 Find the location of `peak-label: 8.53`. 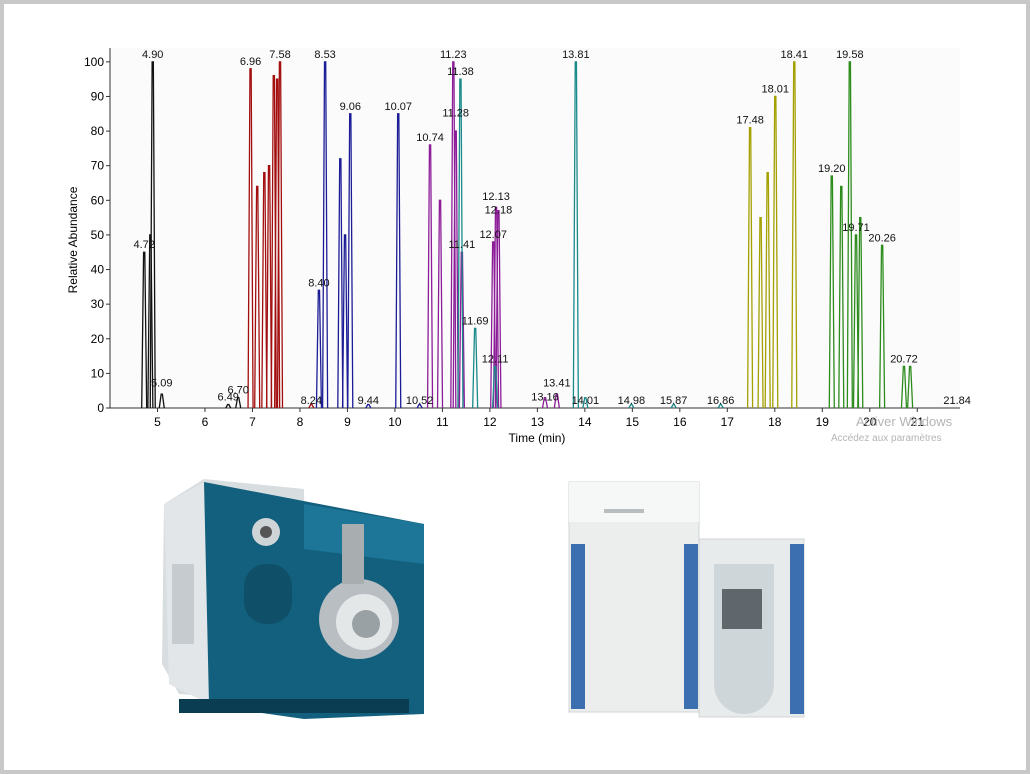

peak-label: 8.53 is located at coordinates (324, 55).